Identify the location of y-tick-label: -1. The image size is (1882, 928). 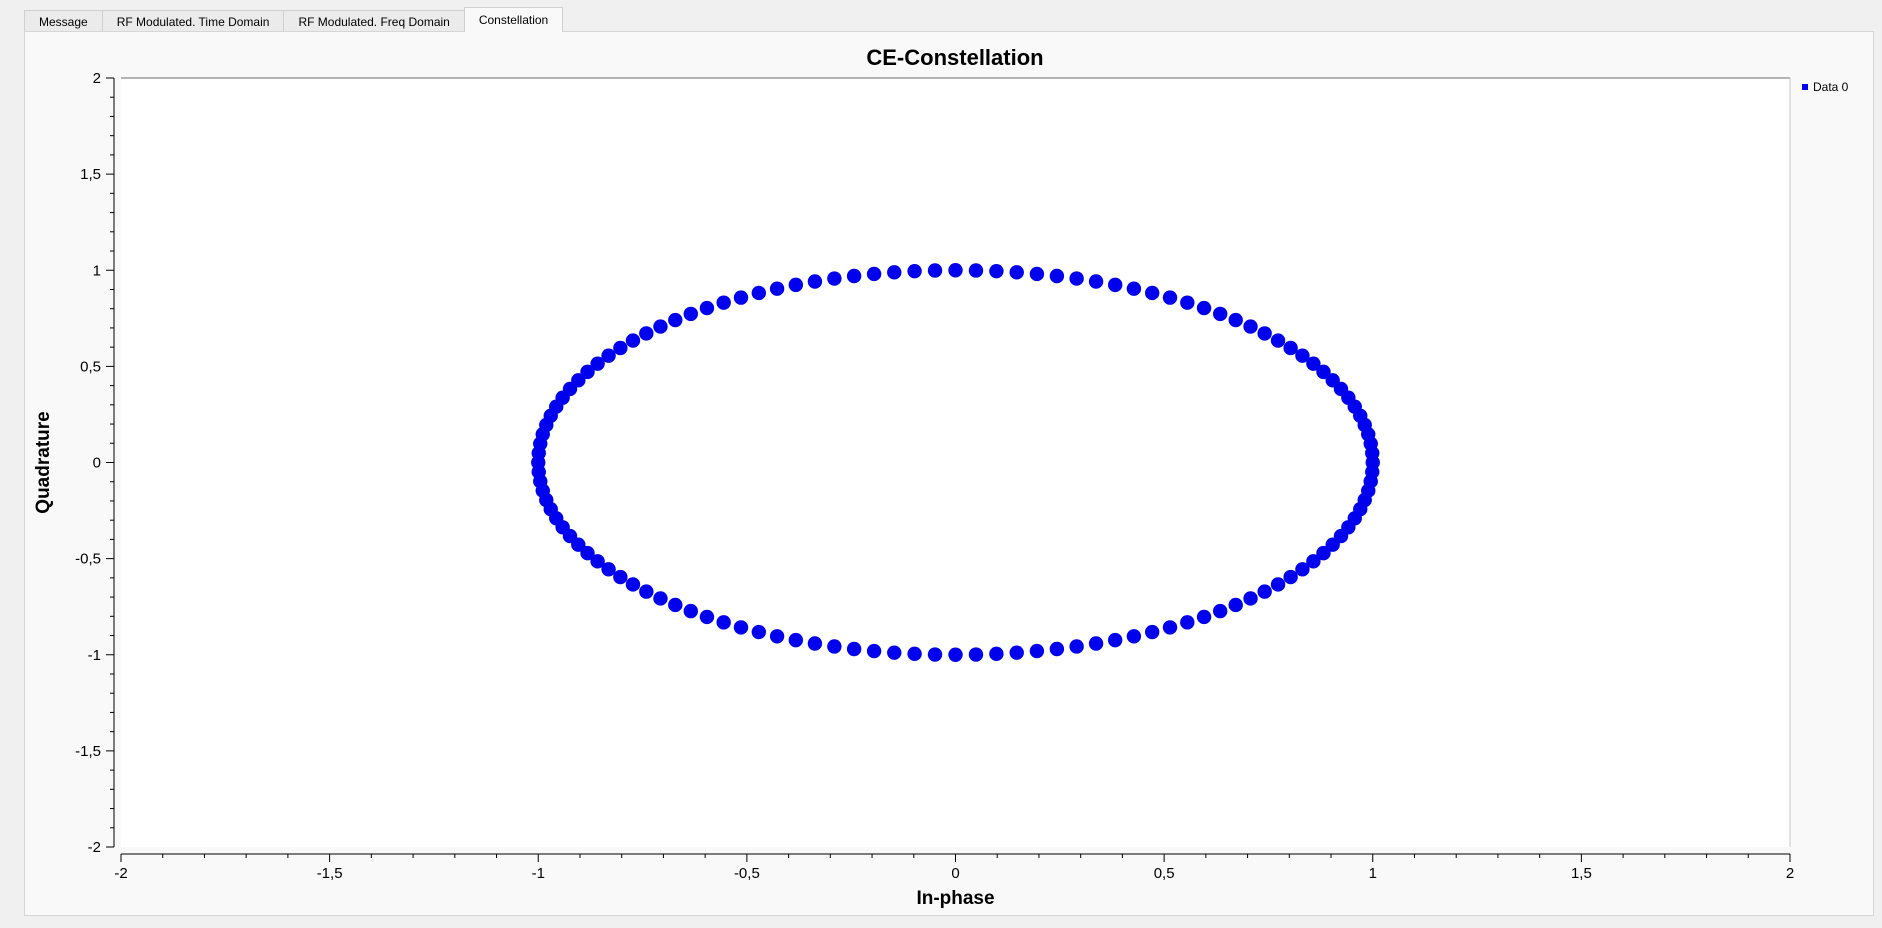
(94, 655).